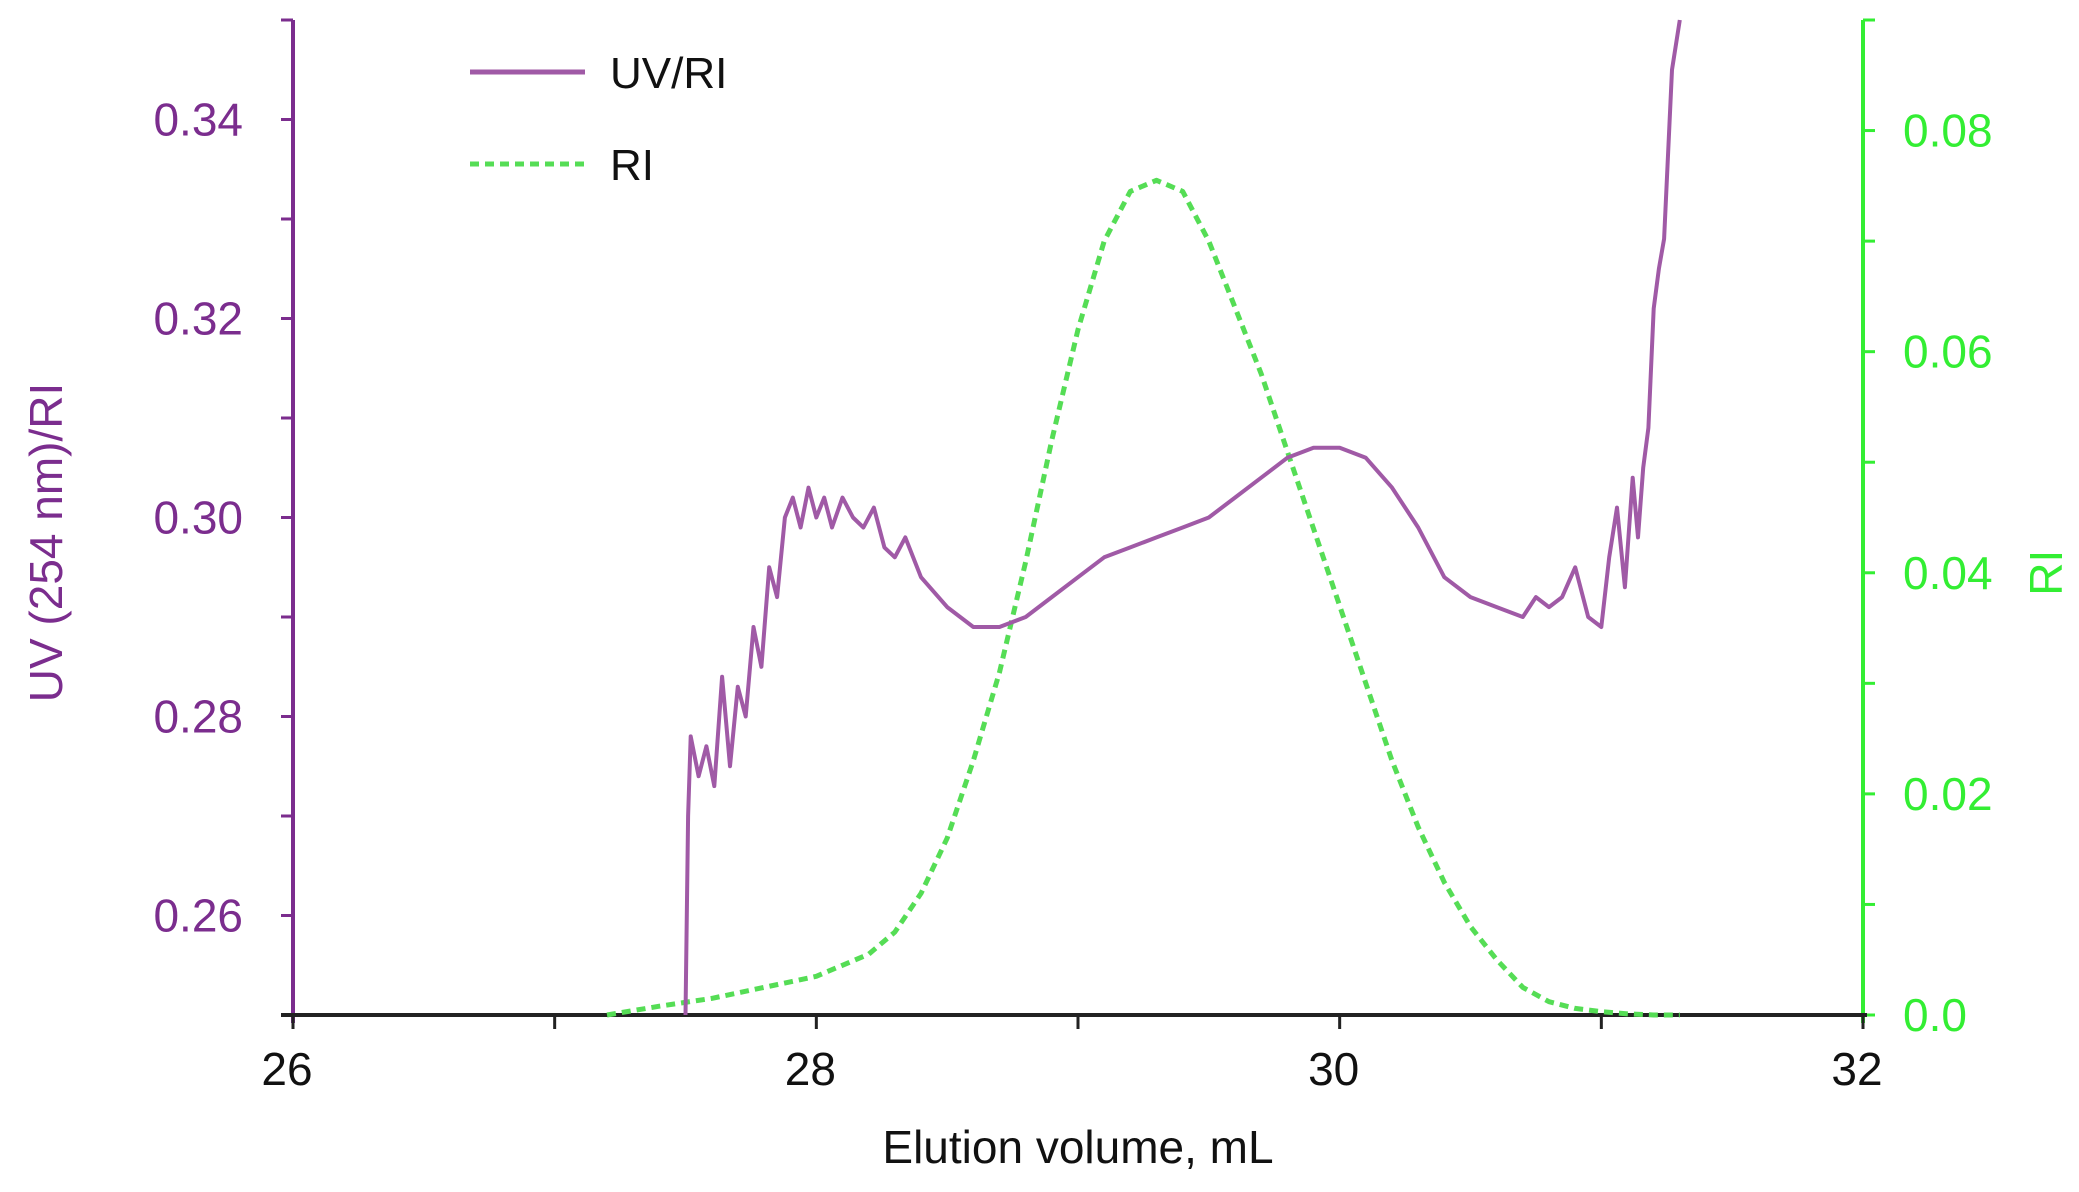 This screenshot has width=2079, height=1192. What do you see at coordinates (1927, 529) in the screenshot?
I see `right-y-axis: 0.0 0.02 0.04 0.06 0.08` at bounding box center [1927, 529].